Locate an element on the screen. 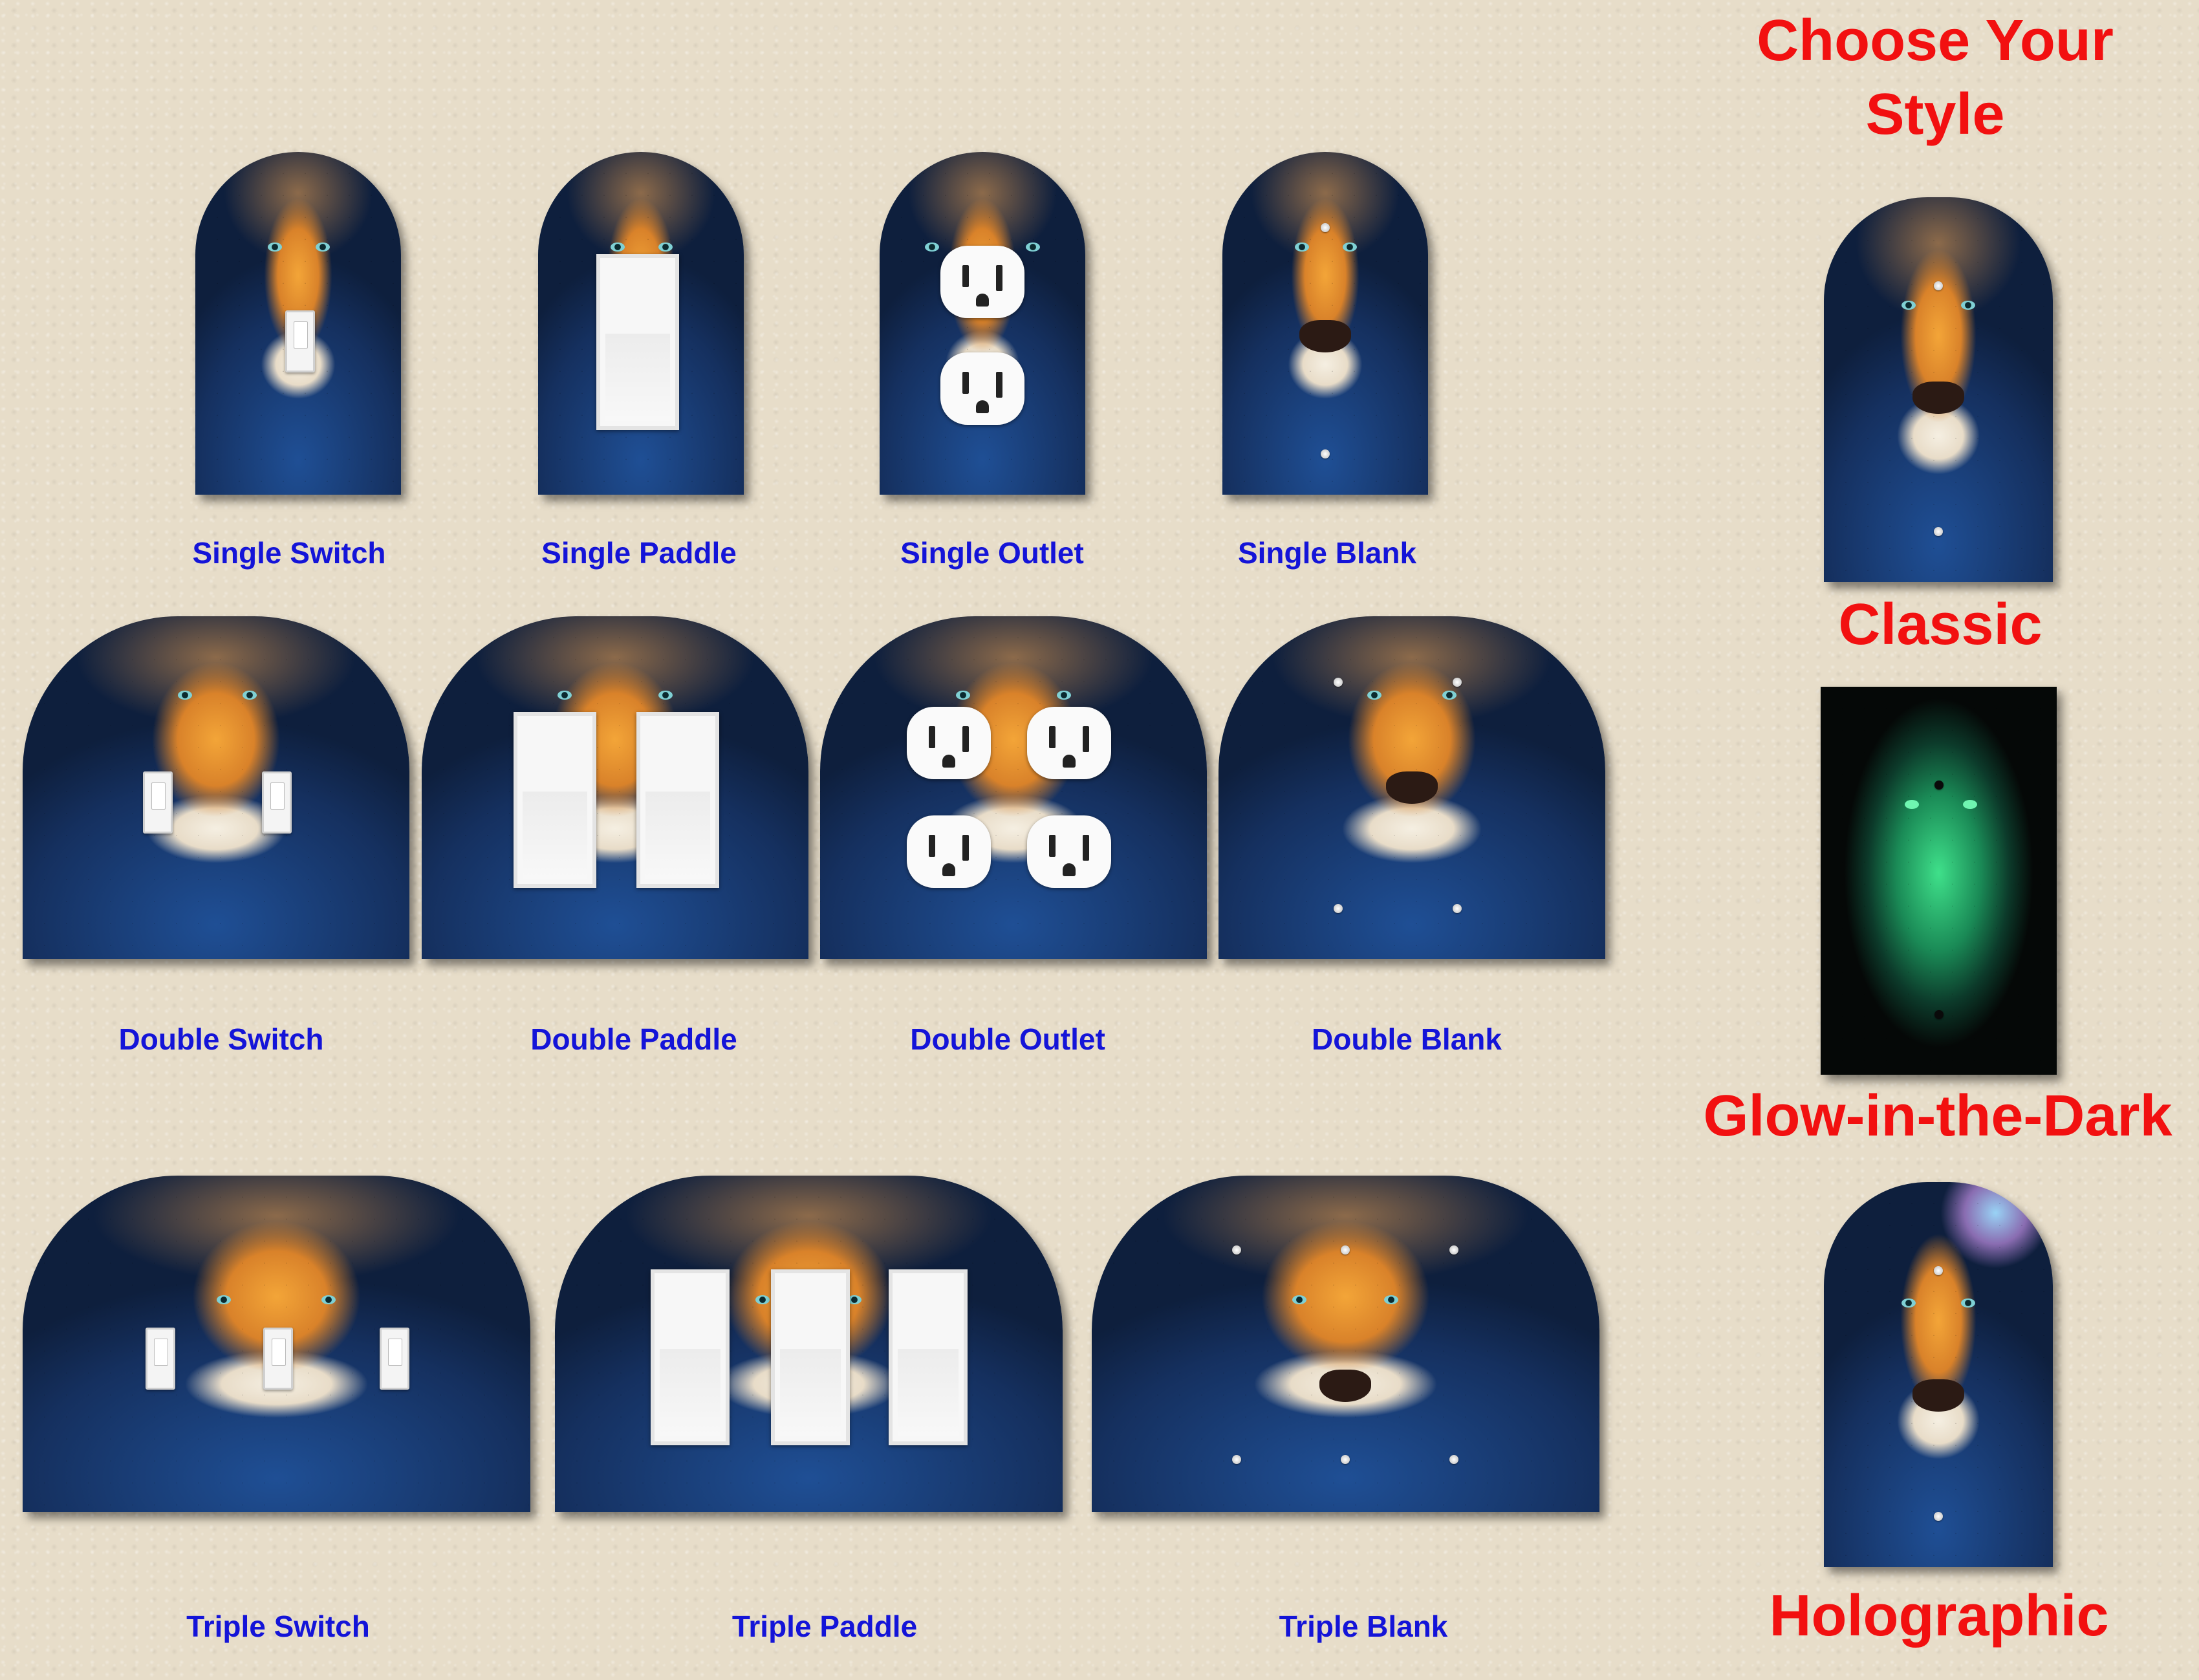  label-single-switch: Single Switch is located at coordinates (289, 553).